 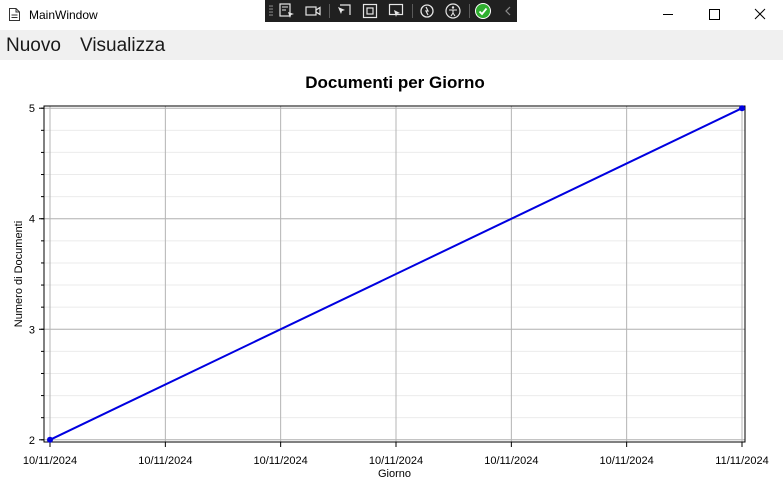 I want to click on x-axis-label: Giorno, so click(x=394, y=474).